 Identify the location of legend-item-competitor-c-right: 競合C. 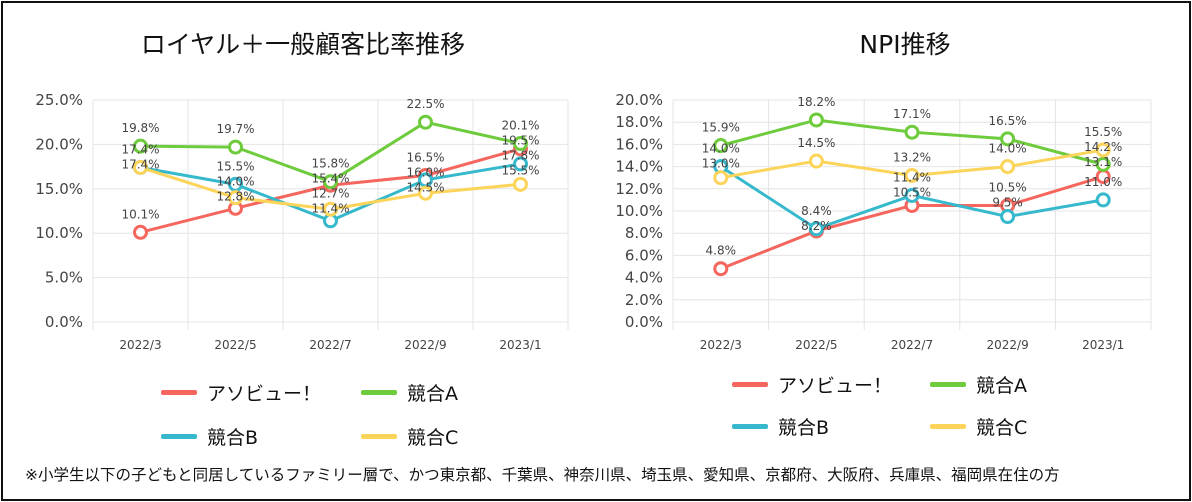
(978, 426).